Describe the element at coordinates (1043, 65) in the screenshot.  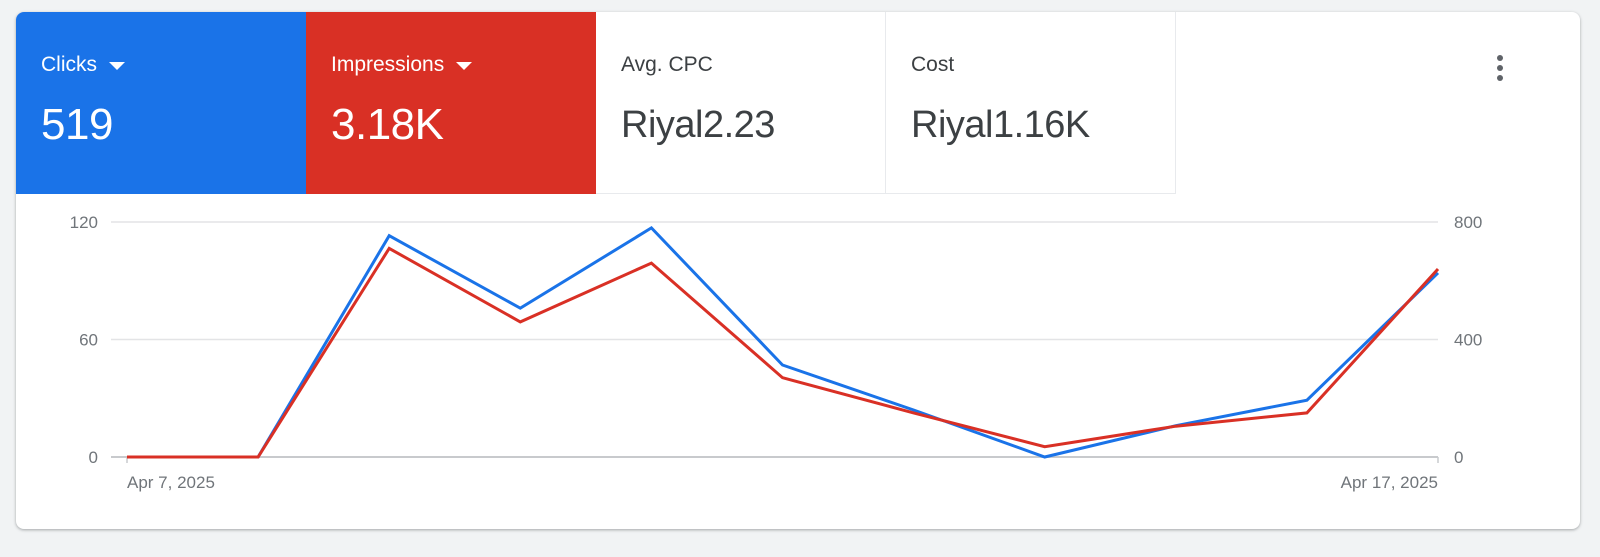
I see `metric-header: Cost` at that location.